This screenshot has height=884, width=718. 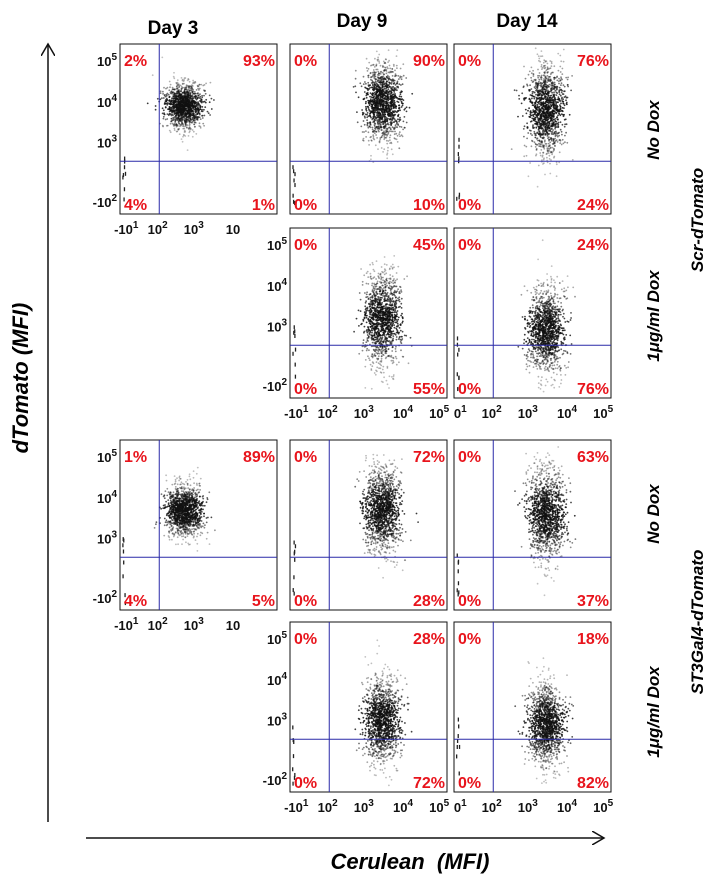 I want to click on quadrant-label-ur: 24%, so click(x=593, y=245).